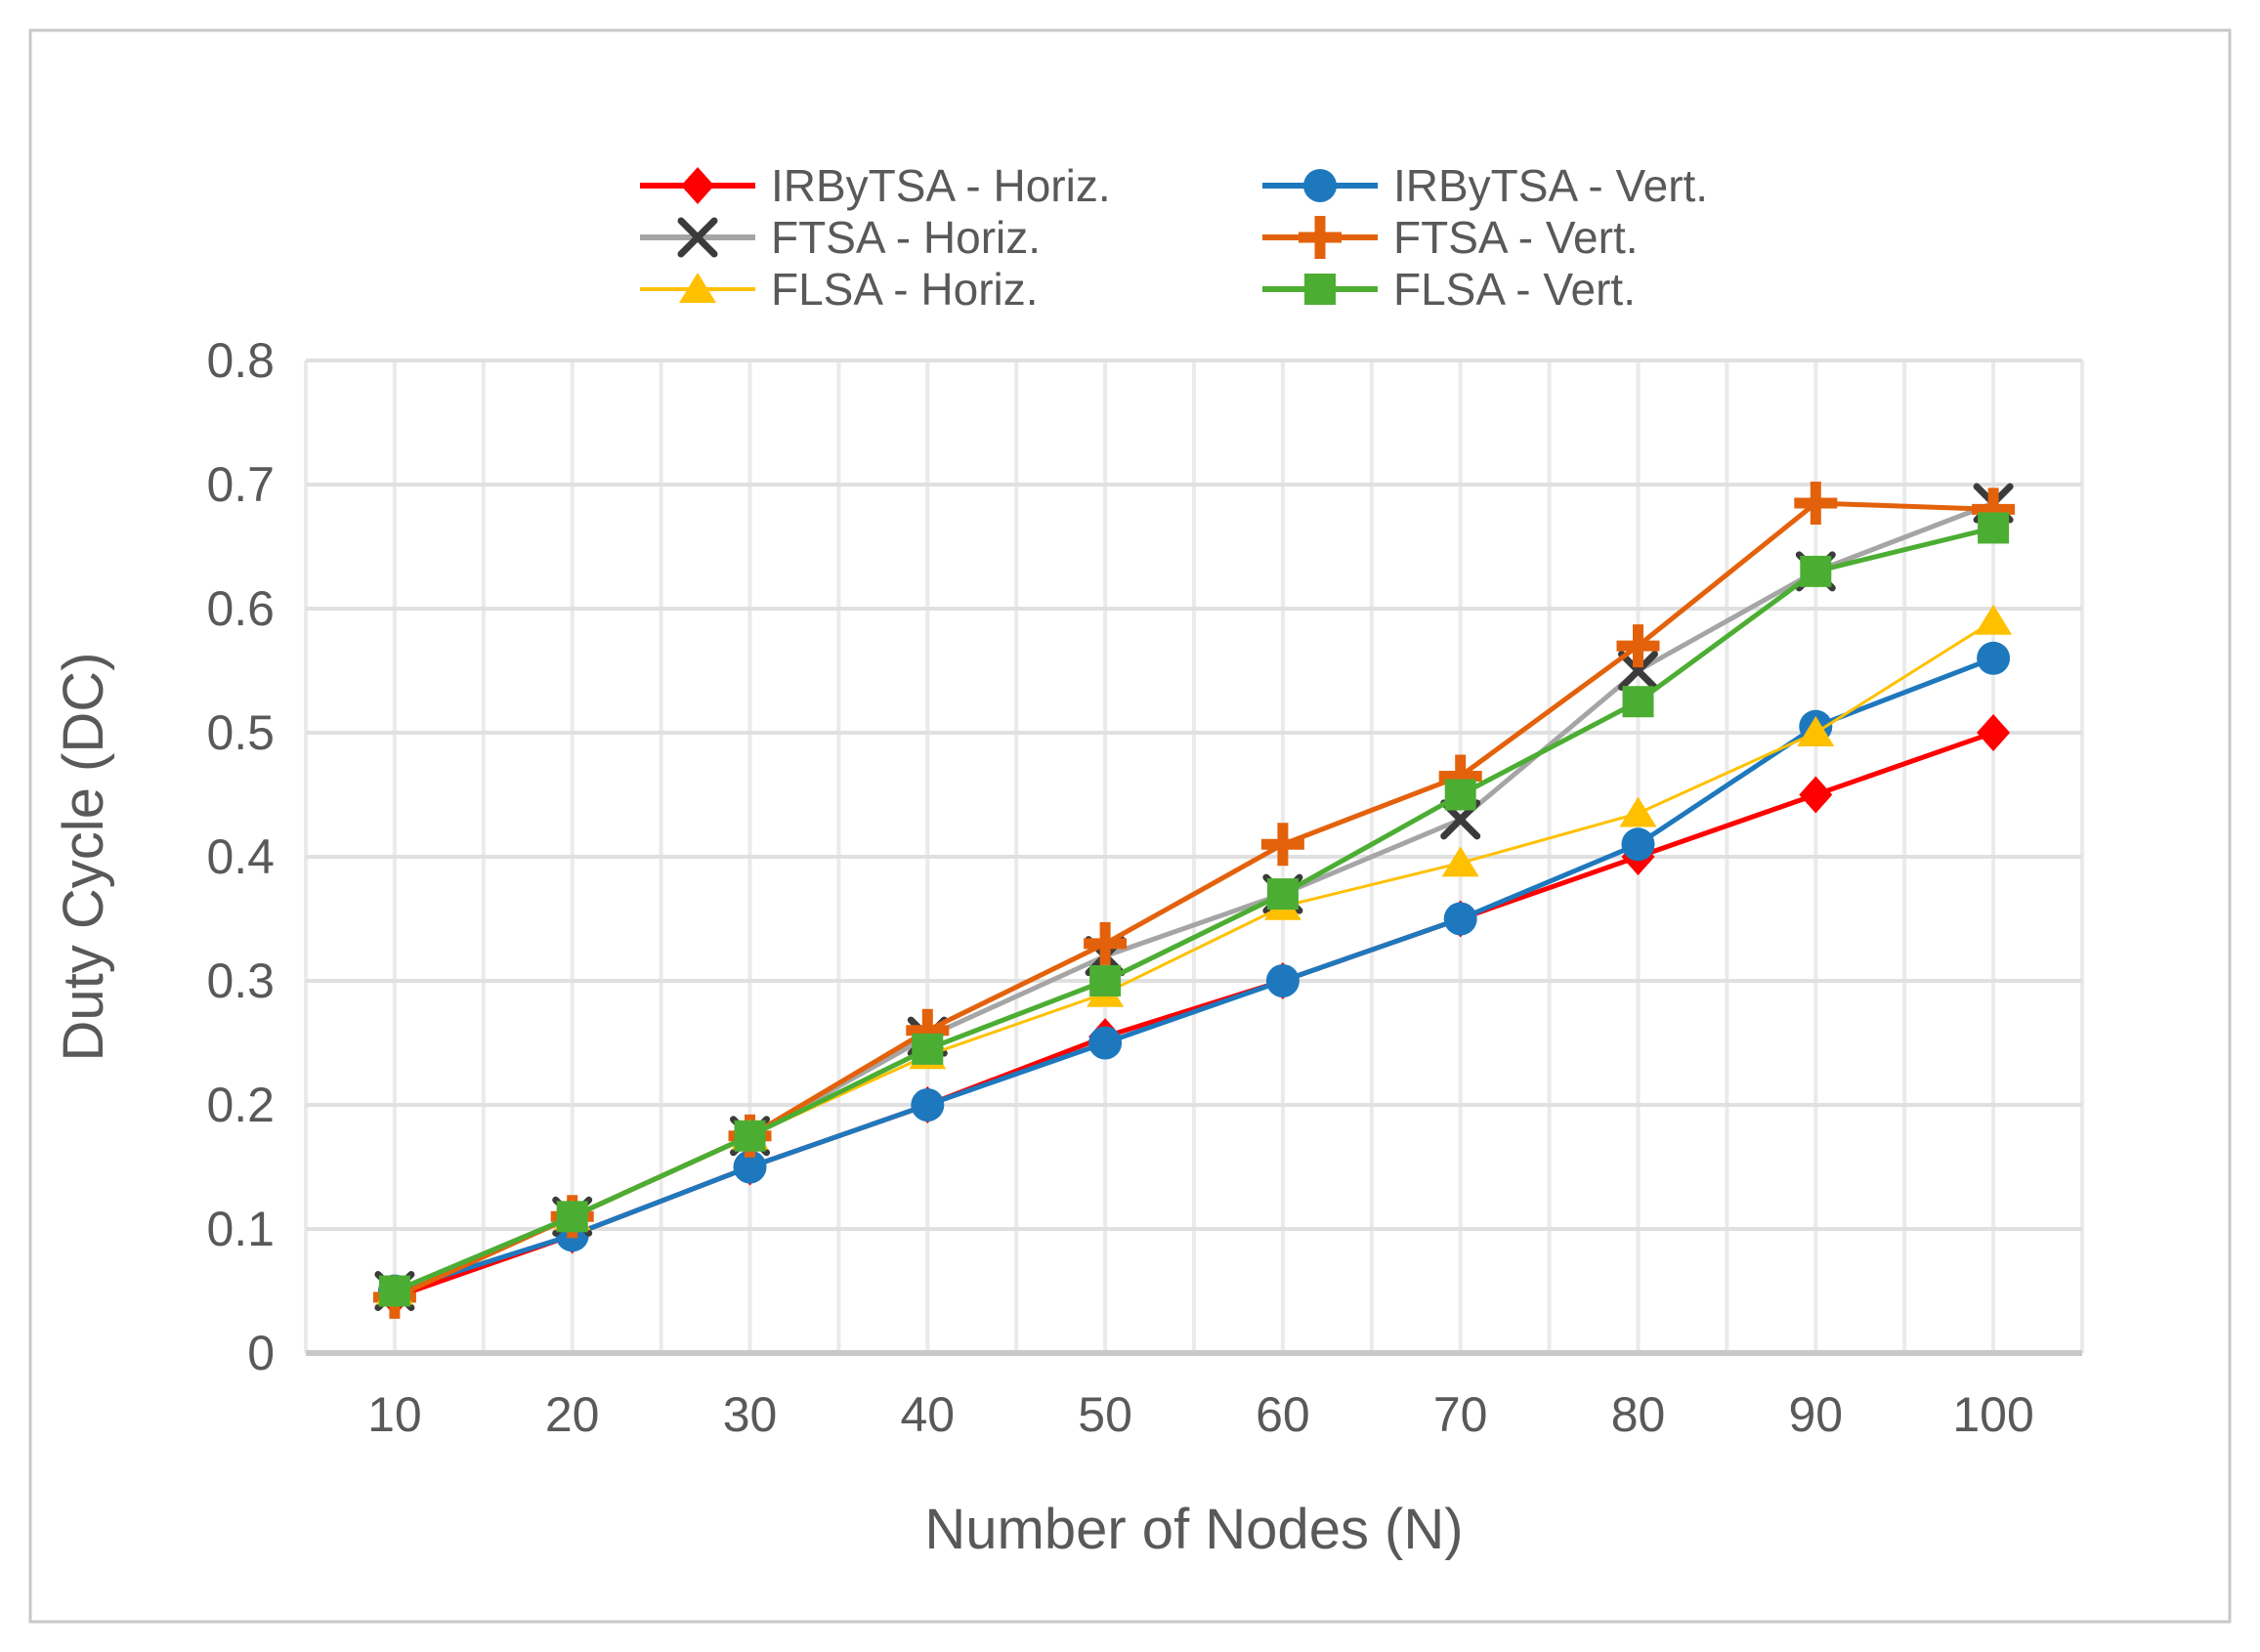  What do you see at coordinates (83, 857) in the screenshot?
I see `y-axis-title: Duty Cycle (DC)` at bounding box center [83, 857].